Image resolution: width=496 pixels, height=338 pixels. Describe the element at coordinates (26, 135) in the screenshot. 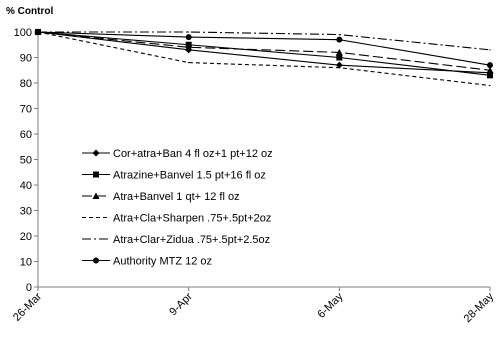

I see `y-tick-label: 60` at that location.